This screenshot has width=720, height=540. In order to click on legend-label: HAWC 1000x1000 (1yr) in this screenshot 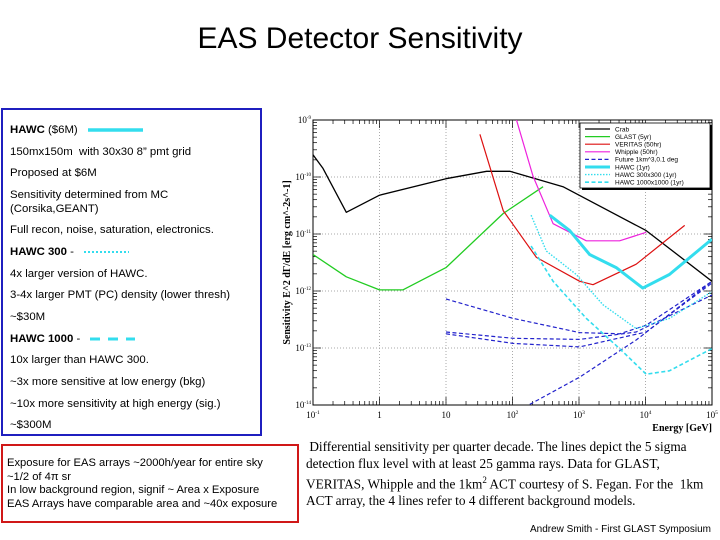, I will do `click(649, 183)`.